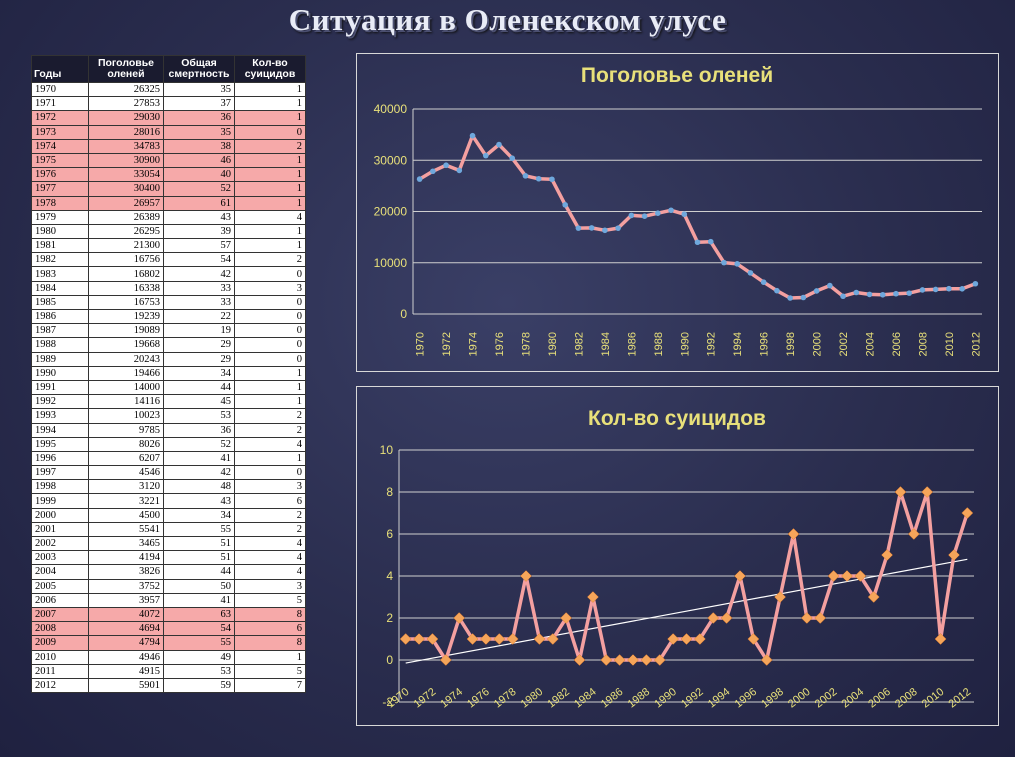  What do you see at coordinates (126, 132) in the screenshot?
I see `cell-reindeer: 28016` at bounding box center [126, 132].